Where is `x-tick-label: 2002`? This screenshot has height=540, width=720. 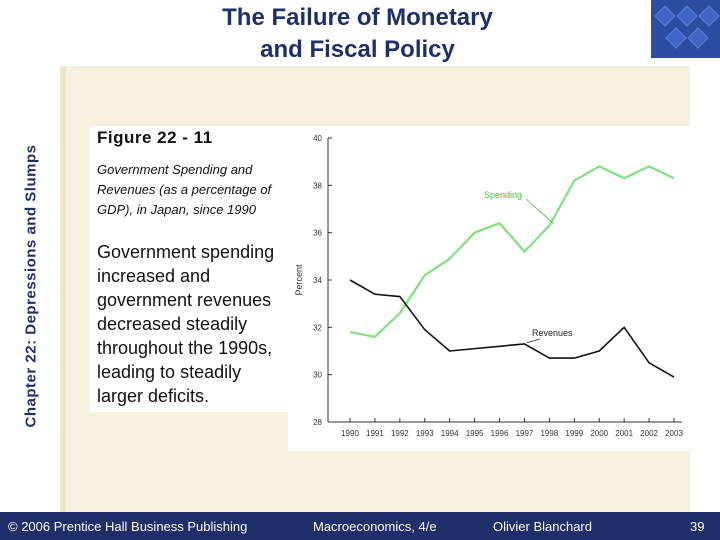 x-tick-label: 2002 is located at coordinates (649, 433).